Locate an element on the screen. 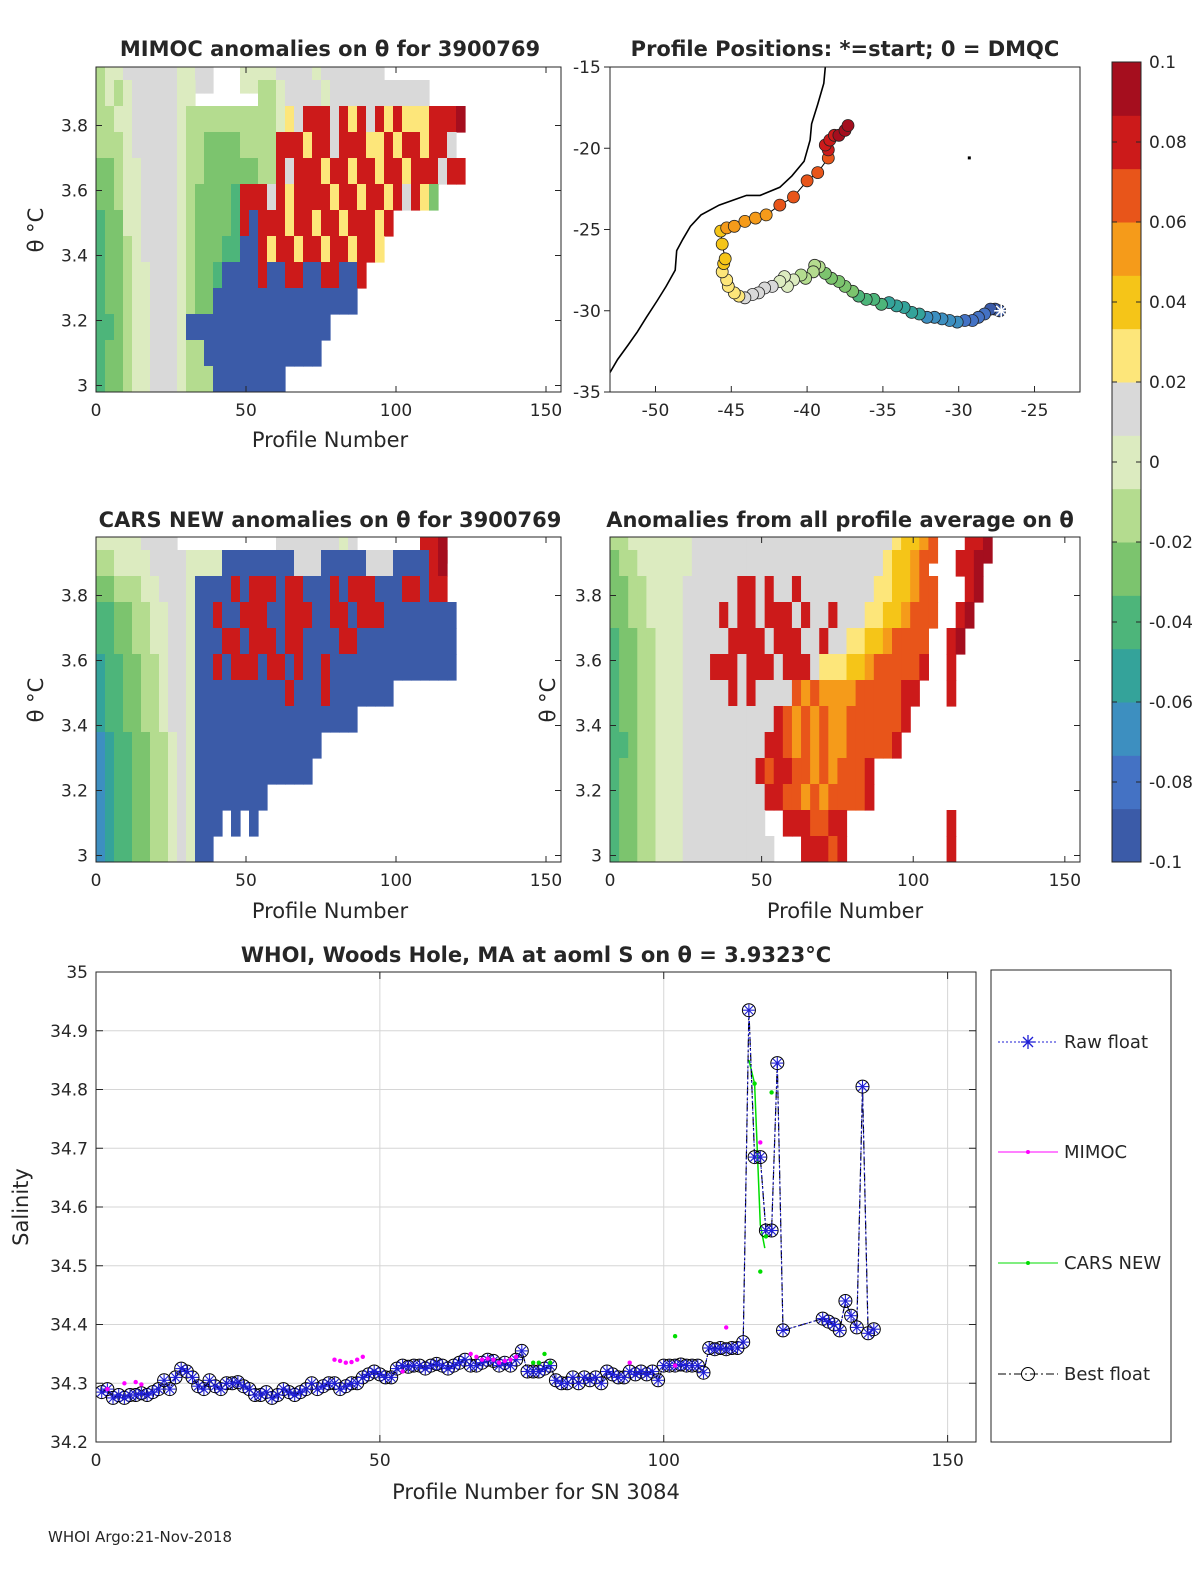 The width and height of the screenshot is (1200, 1575). profile-position-marker is located at coordinates (818, 173).